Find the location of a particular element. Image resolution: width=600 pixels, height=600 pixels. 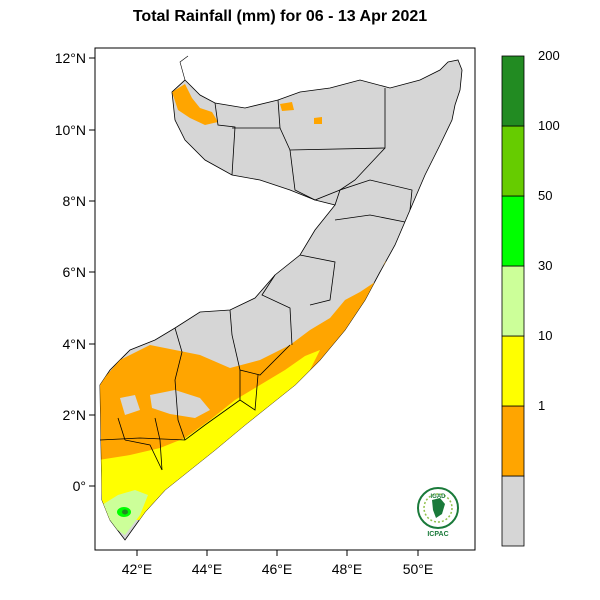

colorbar-label: 100 is located at coordinates (549, 125).